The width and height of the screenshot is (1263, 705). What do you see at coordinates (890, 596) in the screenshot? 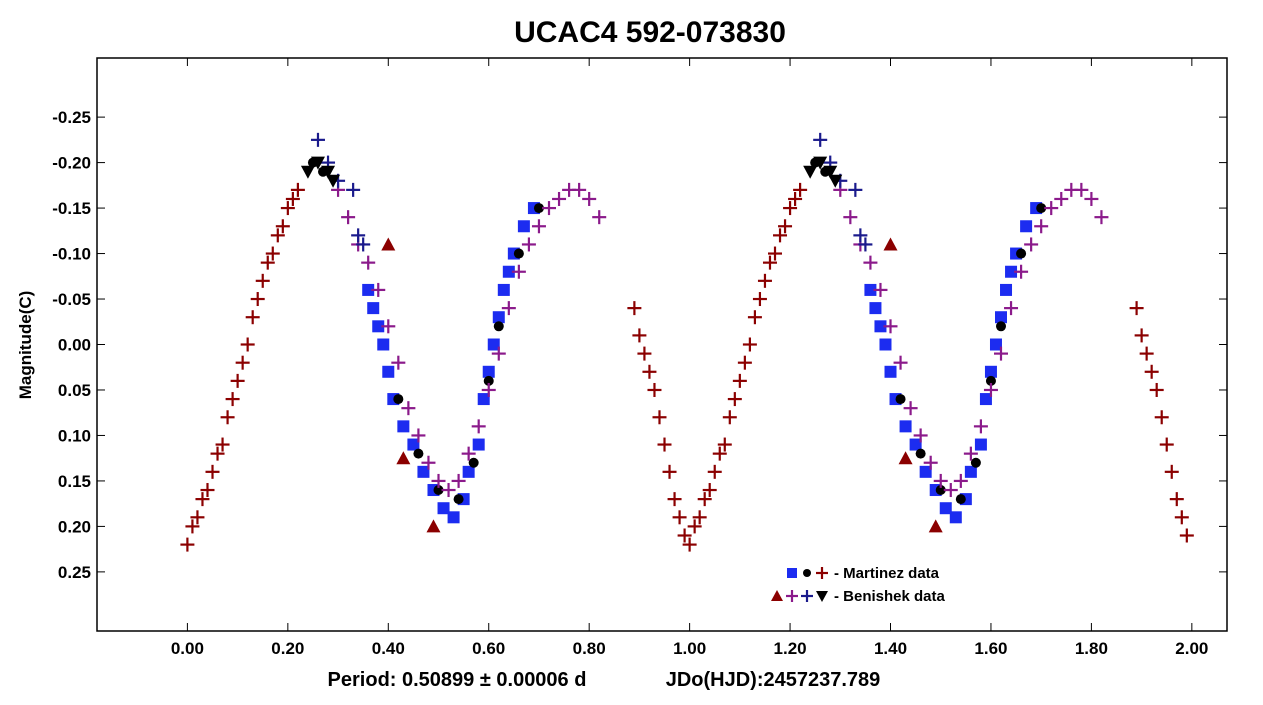
I see `legend-label: - Benishek data` at bounding box center [890, 596].